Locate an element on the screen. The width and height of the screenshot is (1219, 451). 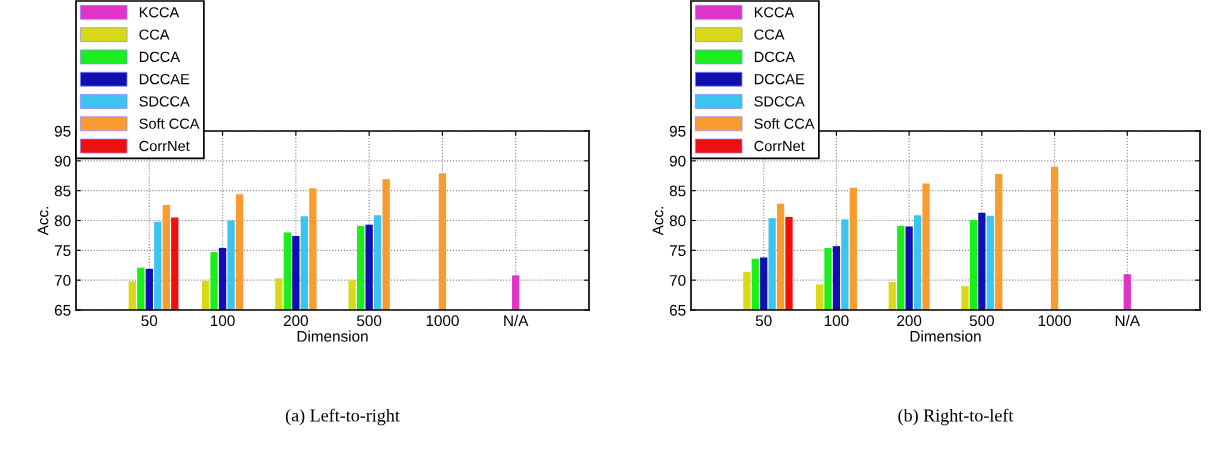
text: (b) Right-to-left is located at coordinates (956, 417).